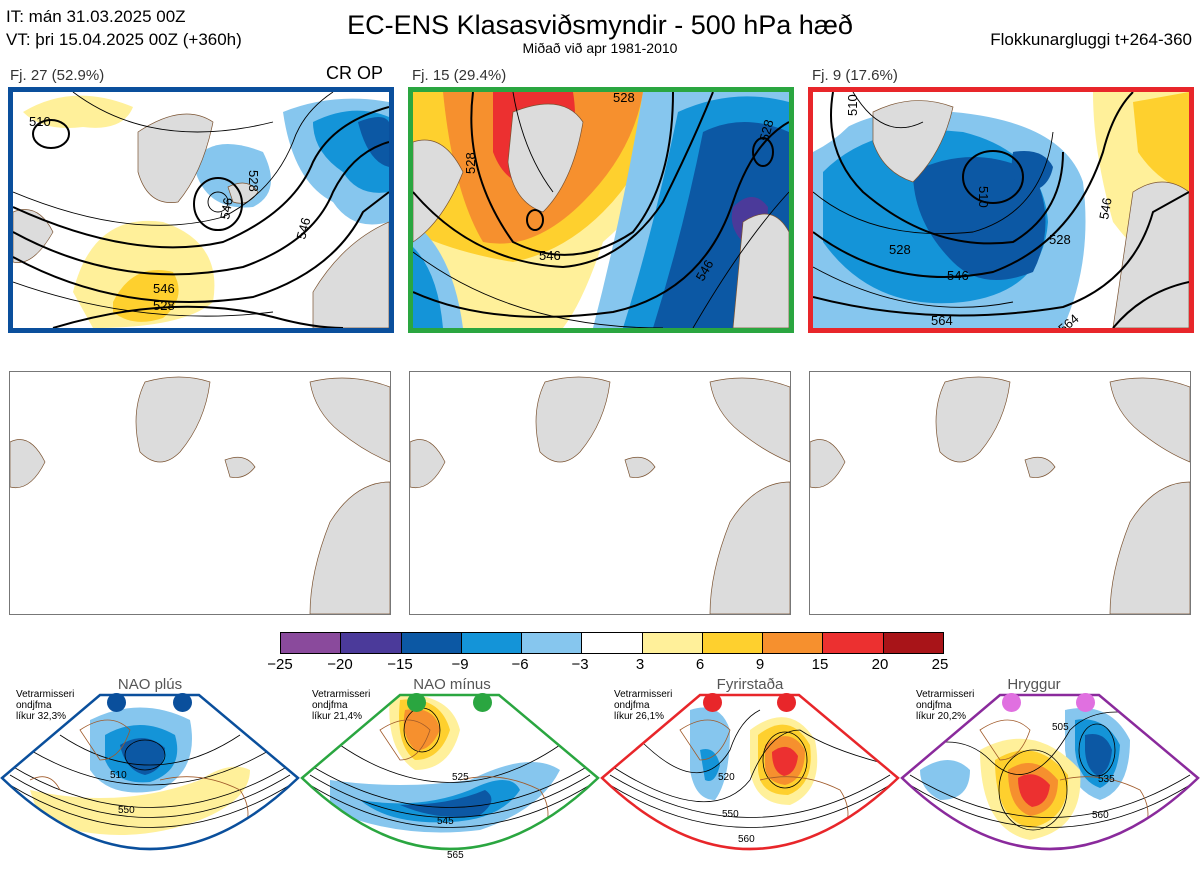 This screenshot has width=1200, height=876. I want to click on regime-2-info: Vetrarmisseri ondjfma líkur 21,4%, so click(341, 705).